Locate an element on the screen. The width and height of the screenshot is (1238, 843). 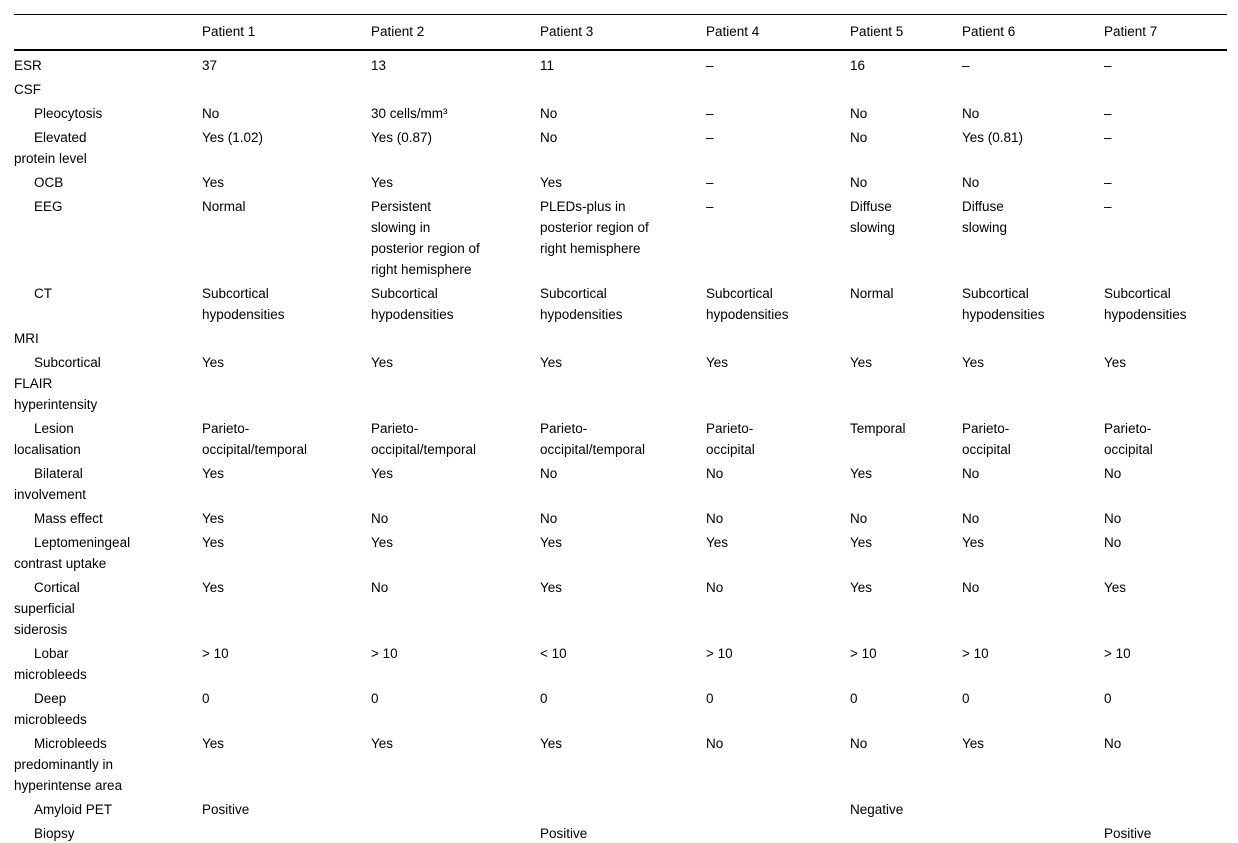
table-cell: 30 cells/mm³ is located at coordinates (409, 113).